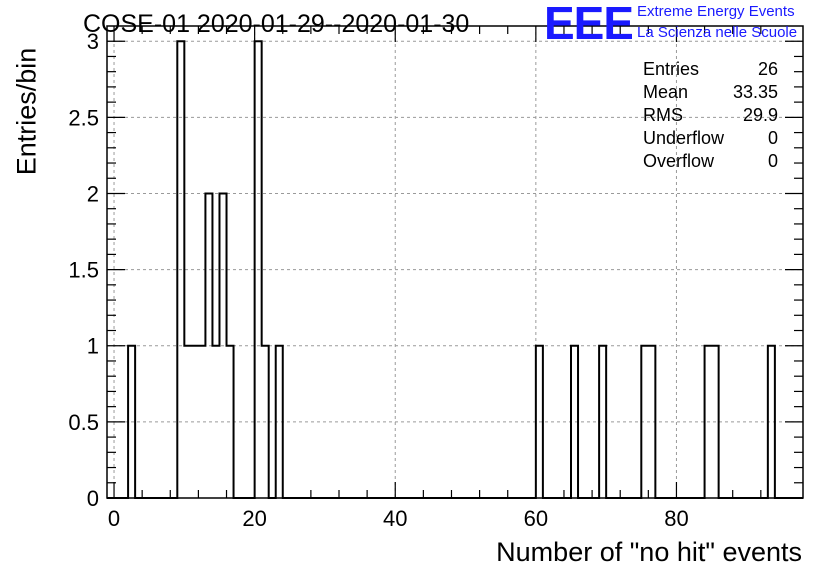 This screenshot has width=836, height=572. Describe the element at coordinates (649, 552) in the screenshot. I see `x-axis-label: Number of "no hit" events` at that location.